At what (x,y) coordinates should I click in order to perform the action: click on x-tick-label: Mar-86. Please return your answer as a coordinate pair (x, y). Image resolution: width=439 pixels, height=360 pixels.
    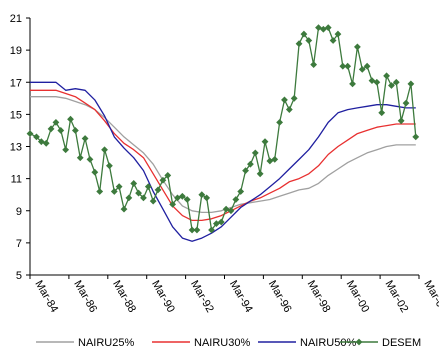
    Looking at the image, I should click on (85, 297).